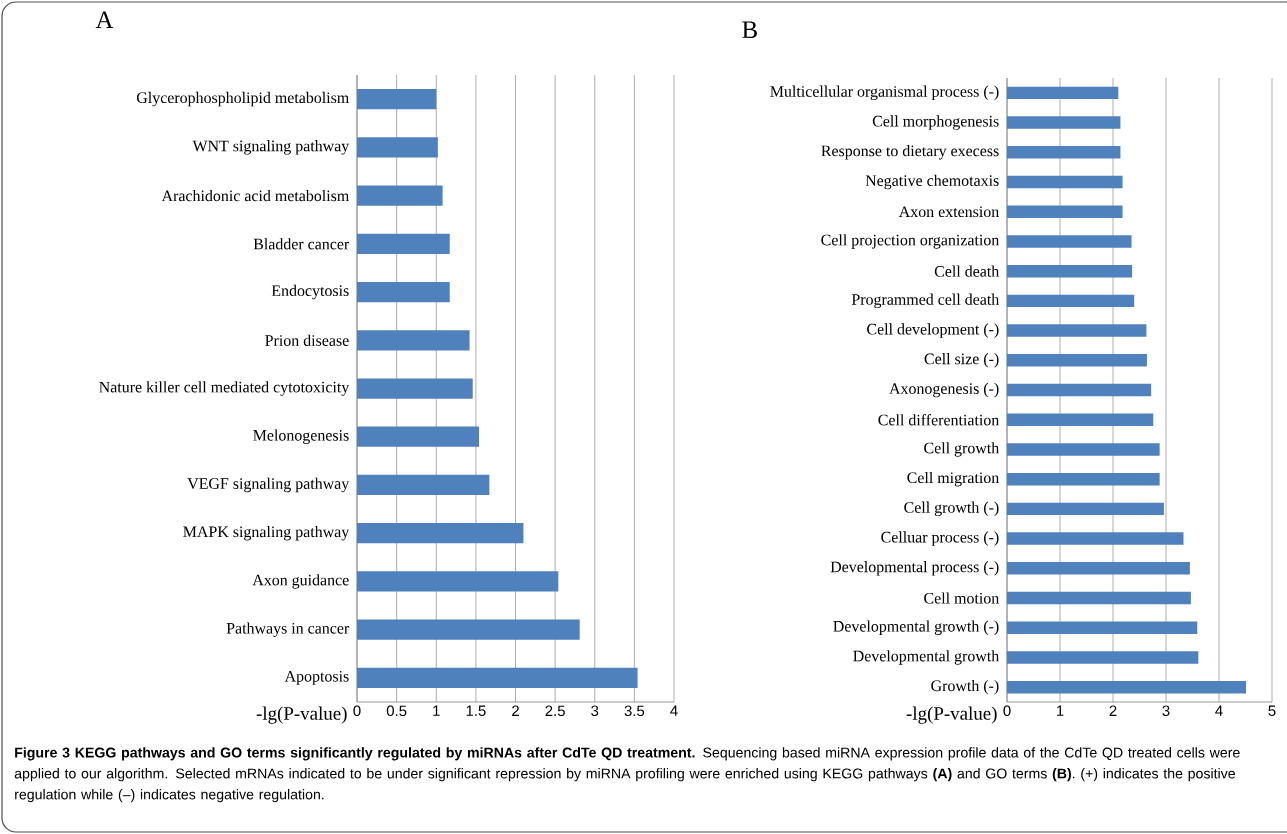  What do you see at coordinates (935, 122) in the screenshot?
I see `y-tick-label: Cell morphogenesis` at bounding box center [935, 122].